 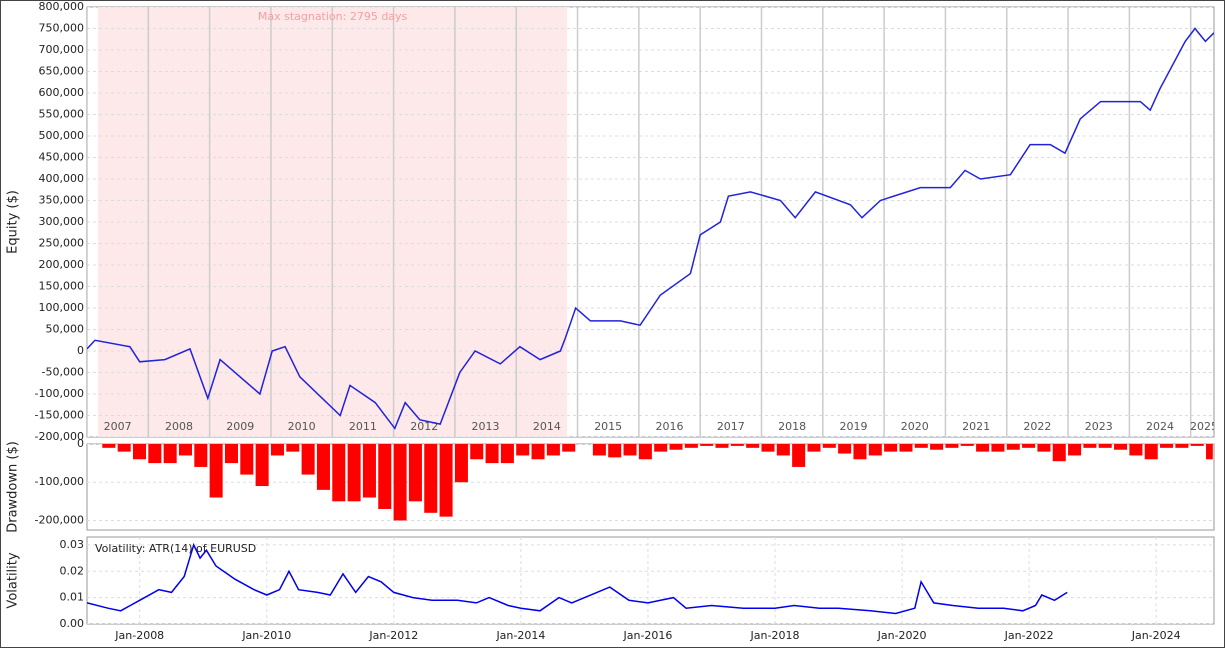 What do you see at coordinates (59, 393) in the screenshot?
I see `y-tick-label: -100,000` at bounding box center [59, 393].